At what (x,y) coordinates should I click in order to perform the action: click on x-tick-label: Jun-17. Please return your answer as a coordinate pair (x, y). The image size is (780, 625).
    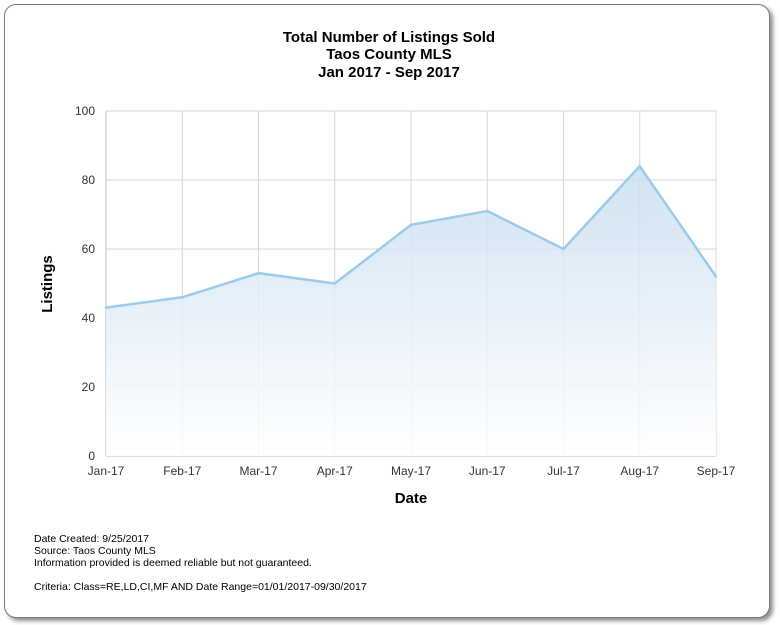
    Looking at the image, I should click on (487, 471).